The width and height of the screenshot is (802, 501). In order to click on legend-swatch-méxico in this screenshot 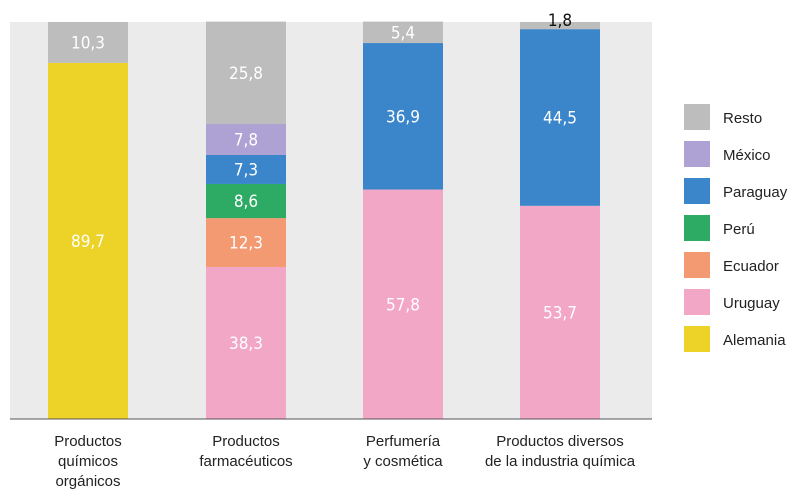, I will do `click(697, 154)`.